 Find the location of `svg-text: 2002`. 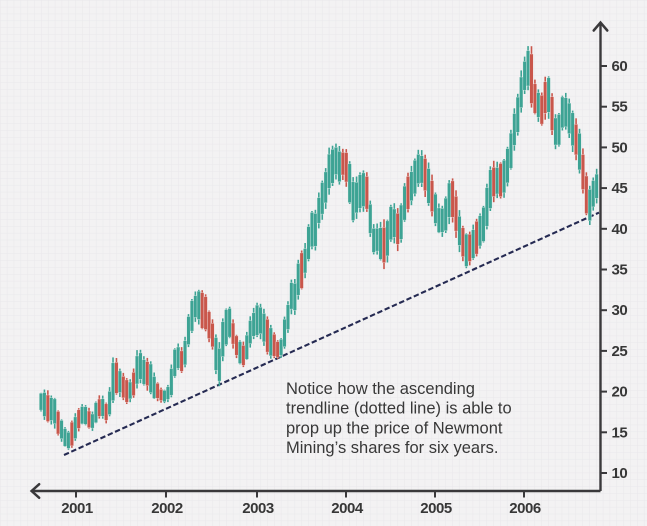

svg-text: 2002 is located at coordinates (167, 508).